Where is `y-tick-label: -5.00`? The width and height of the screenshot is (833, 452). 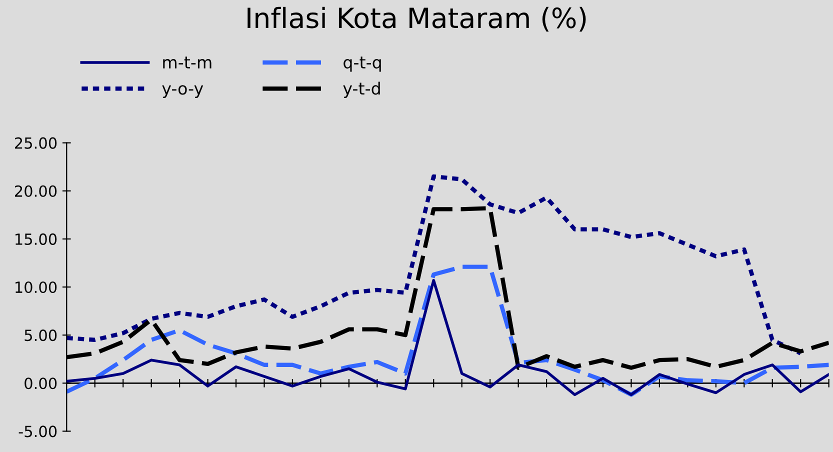
y-tick-label: -5.00 is located at coordinates (37, 432).